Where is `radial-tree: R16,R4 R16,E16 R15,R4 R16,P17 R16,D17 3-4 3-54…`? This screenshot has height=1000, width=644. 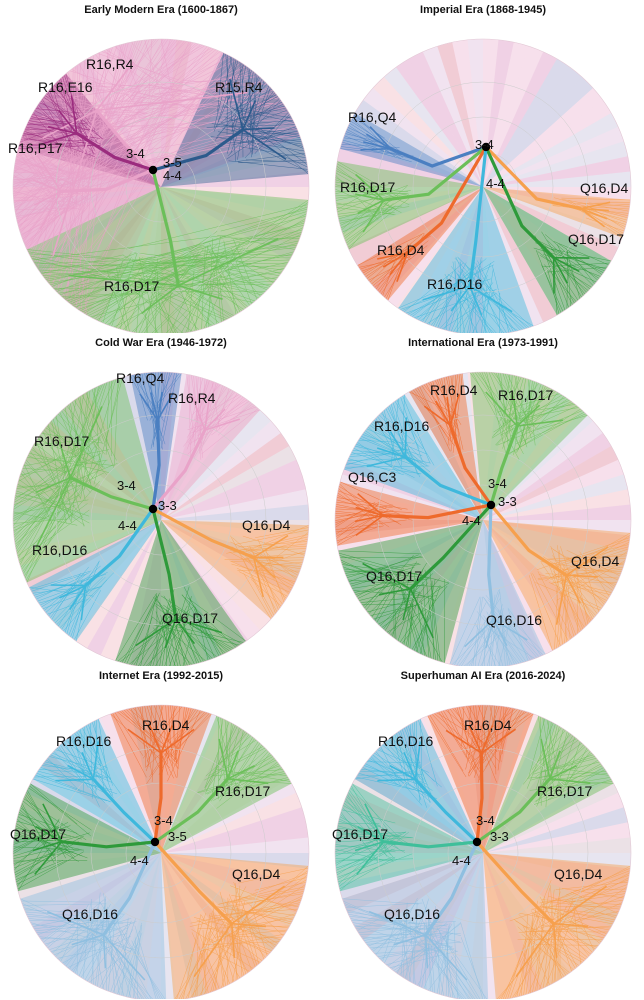 radial-tree: R16,R4 R16,E16 R15,R4 R16,P17 R16,D17 3-4 3-54… is located at coordinates (159, 185).